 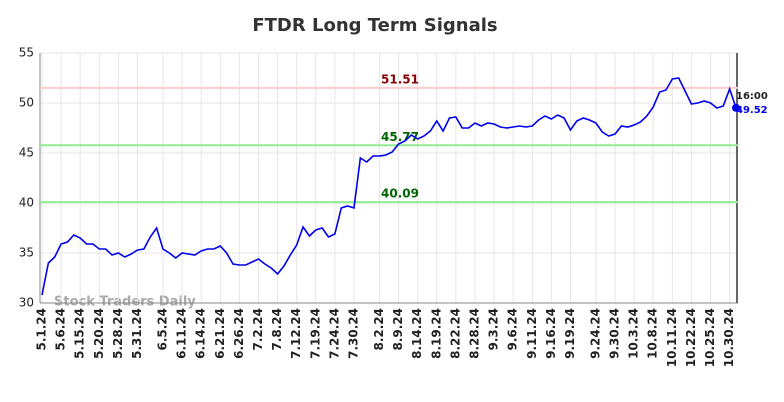 I want to click on x-tick-label: 9.24.24, so click(x=595, y=333).